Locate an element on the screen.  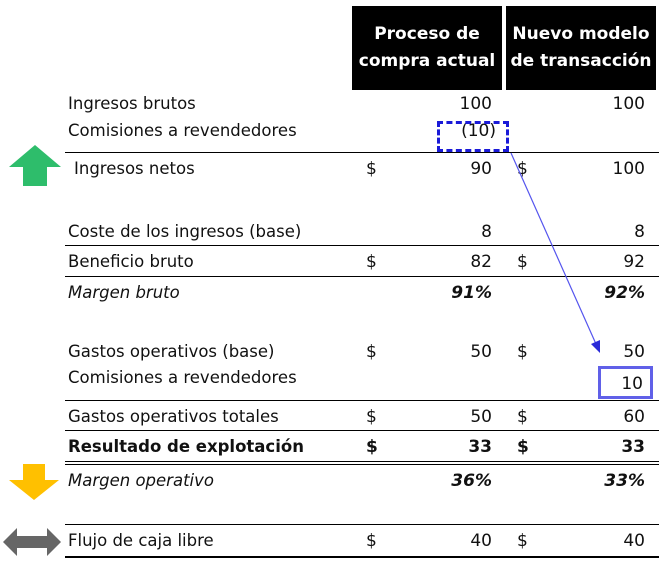
row-gross-revenue: Ingresos brutos 100 100 is located at coordinates (331, 105).